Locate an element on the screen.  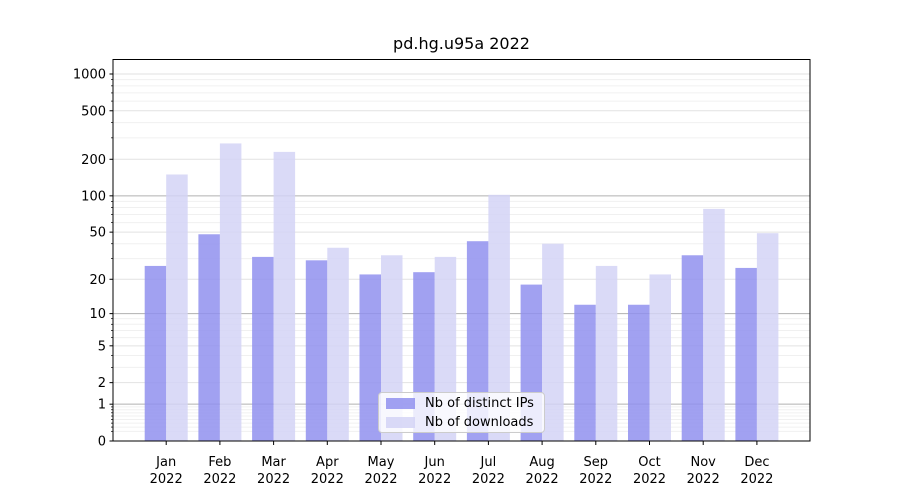
y-tick-label: 0 is located at coordinates (102, 442).